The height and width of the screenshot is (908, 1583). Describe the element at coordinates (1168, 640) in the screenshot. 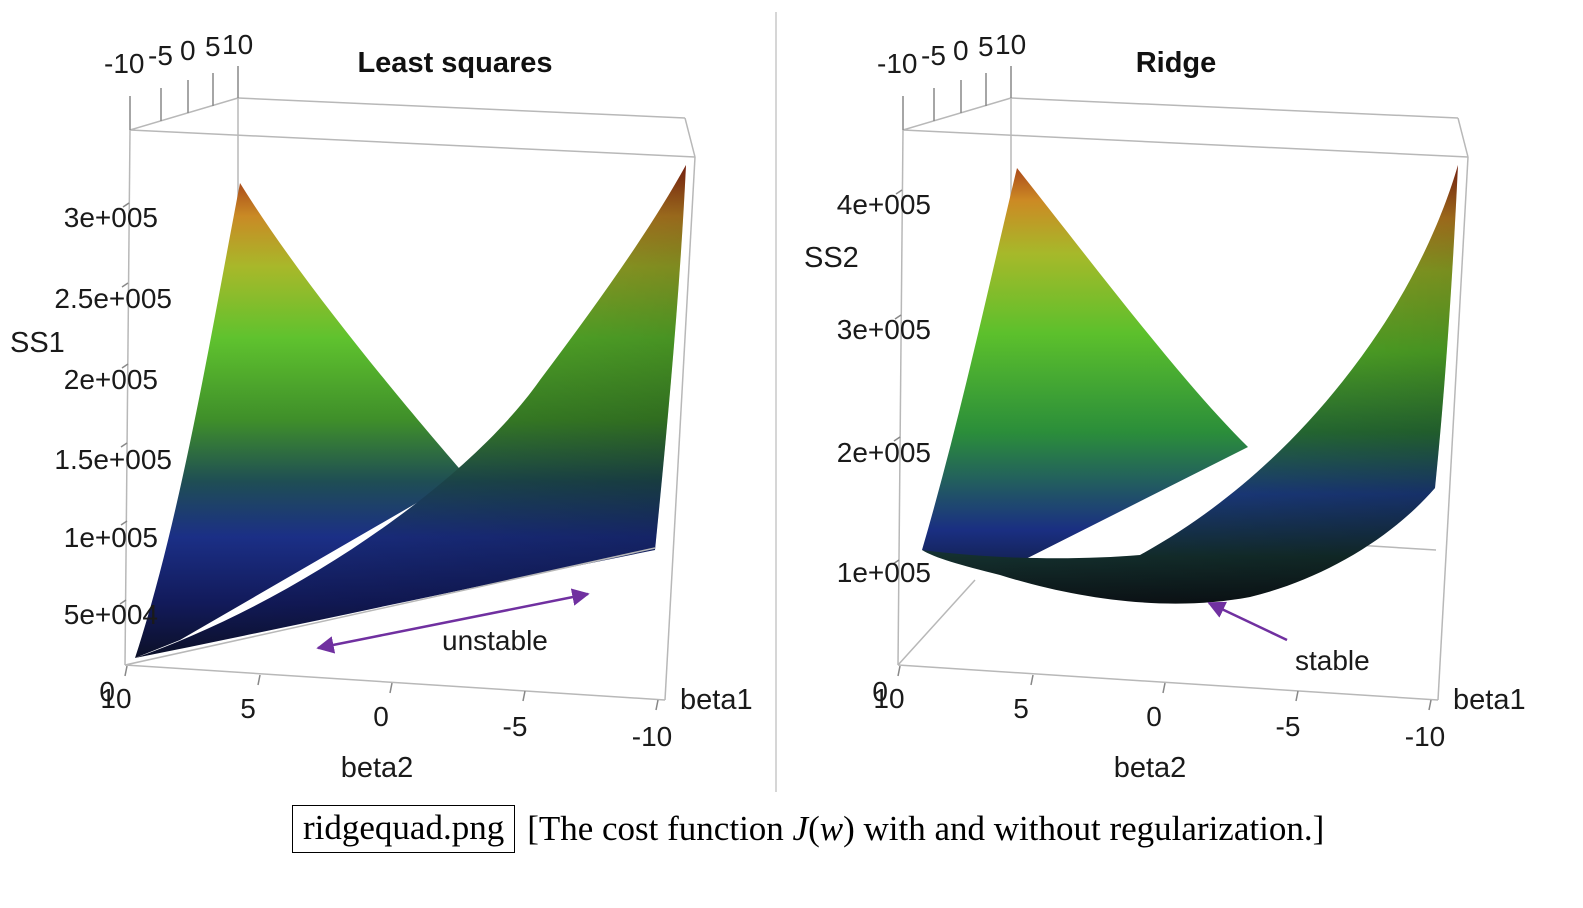

I see `rg-box-front` at that location.